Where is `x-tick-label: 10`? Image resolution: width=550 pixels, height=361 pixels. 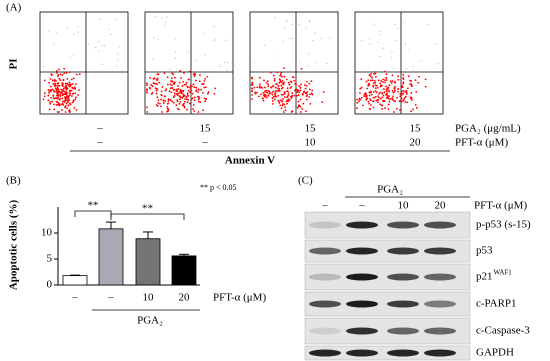
x-tick-label: 10 is located at coordinates (149, 298).